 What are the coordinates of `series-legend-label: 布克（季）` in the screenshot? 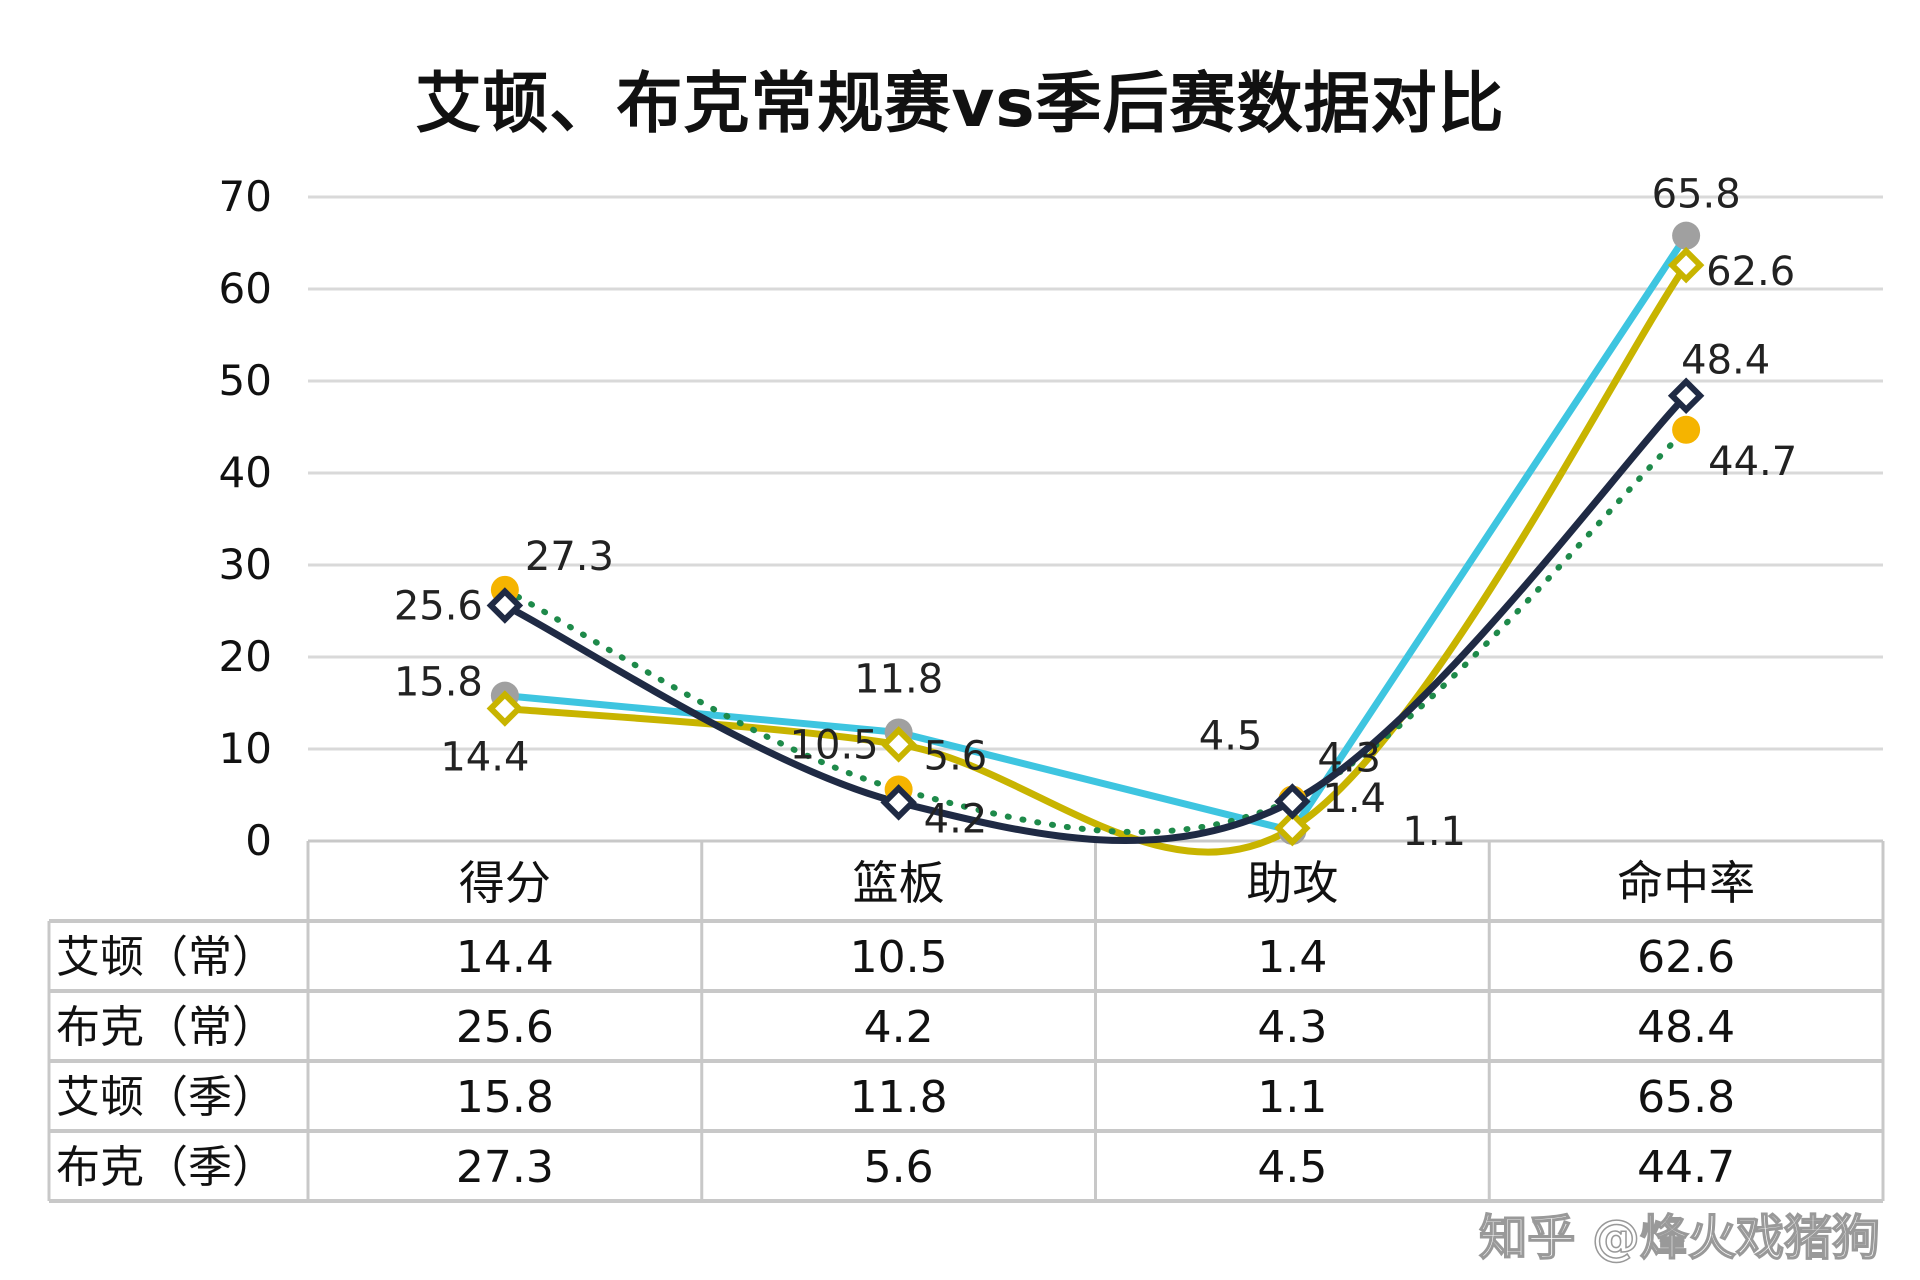 It's located at (166, 1167).